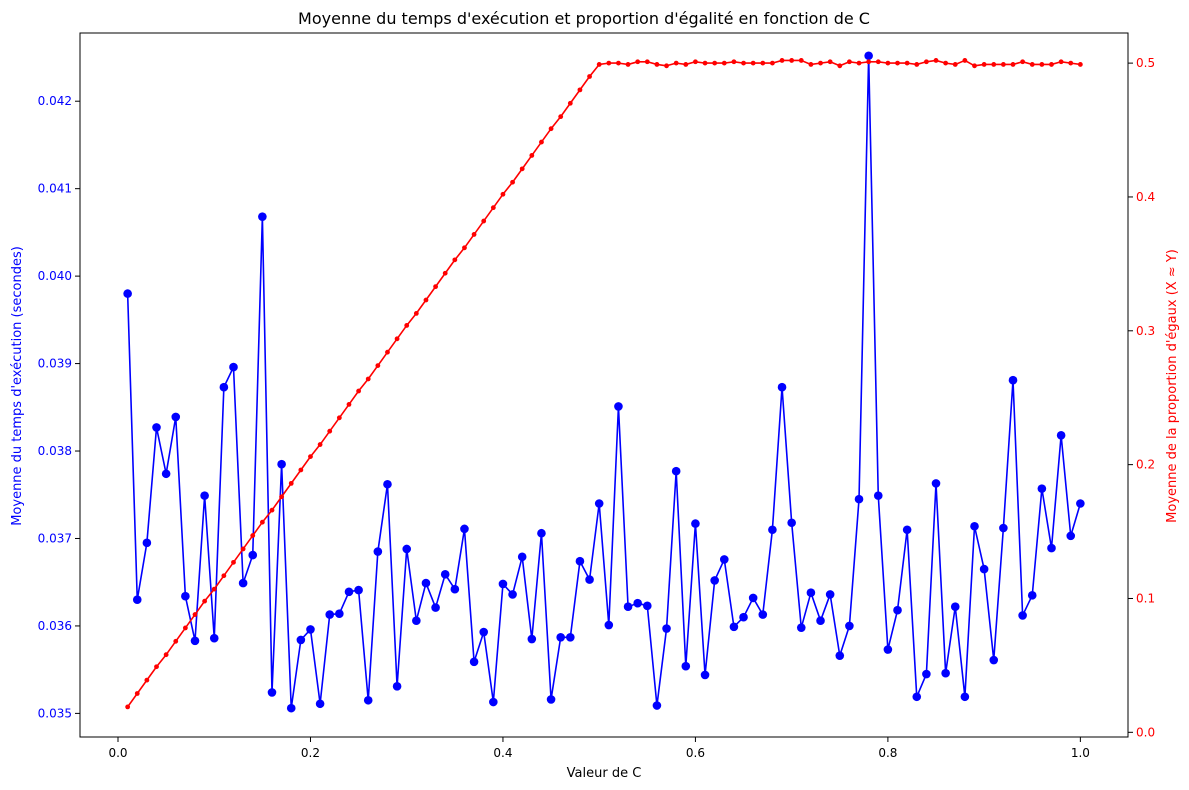  I want to click on x-tick-label: 0.0, so click(117, 753).